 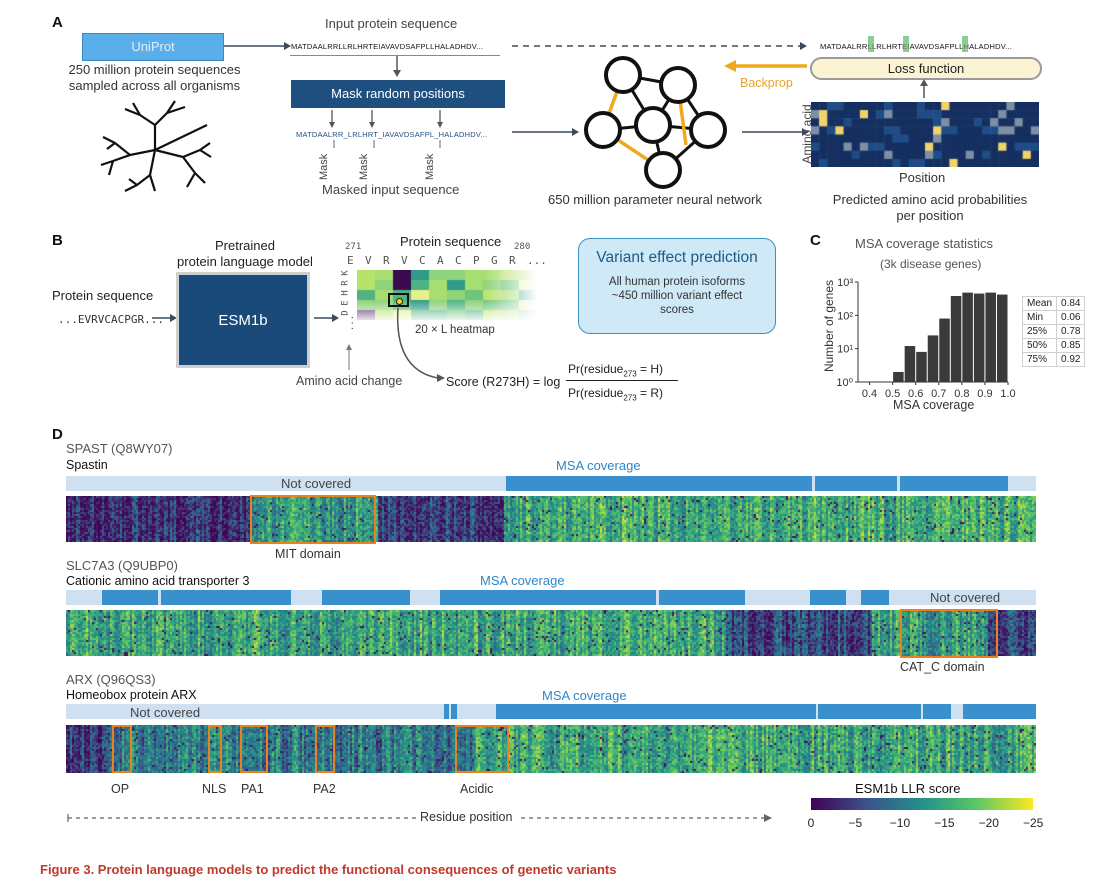 I want to click on acidic-label: Acidic, so click(x=477, y=789).